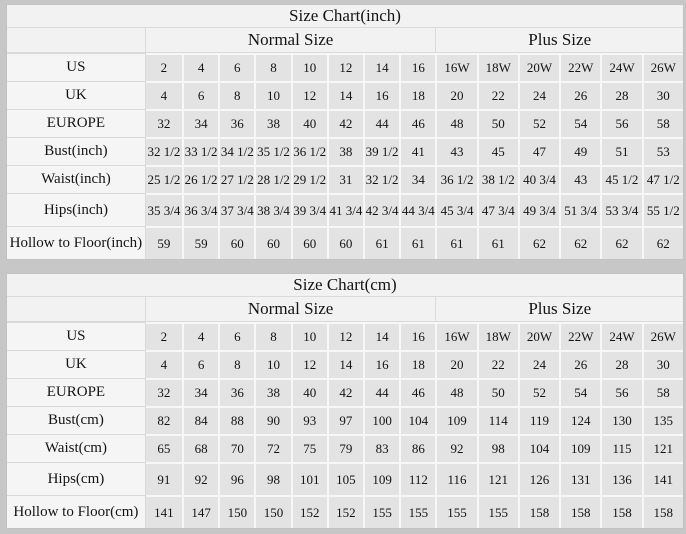  What do you see at coordinates (621, 209) in the screenshot?
I see `size-cell: 53 3/4` at bounding box center [621, 209].